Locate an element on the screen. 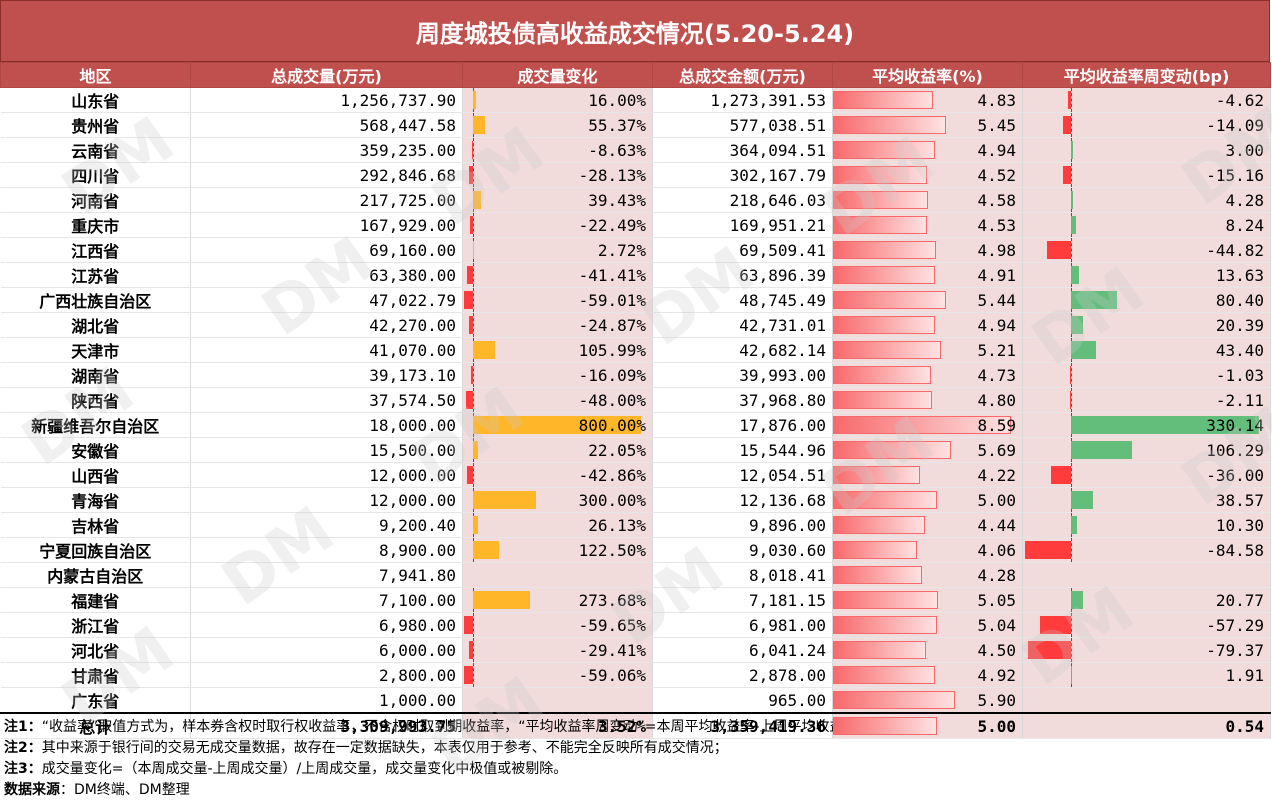  amount-cell: 69,509.41 is located at coordinates (742, 250).